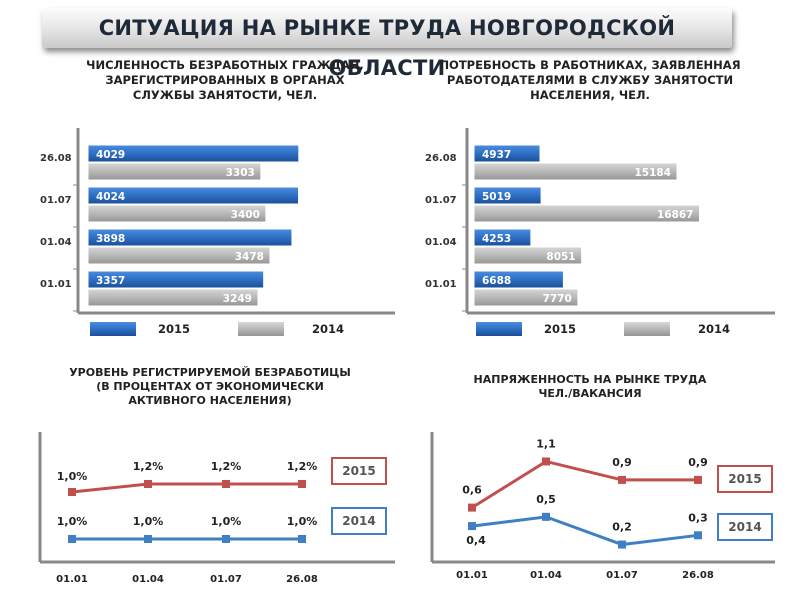 This screenshot has width=800, height=600. I want to click on title-line: РАБОТОДАТЕЛЯМИ В СЛУЖБУ ЗАНЯТОСТИ, so click(590, 80).